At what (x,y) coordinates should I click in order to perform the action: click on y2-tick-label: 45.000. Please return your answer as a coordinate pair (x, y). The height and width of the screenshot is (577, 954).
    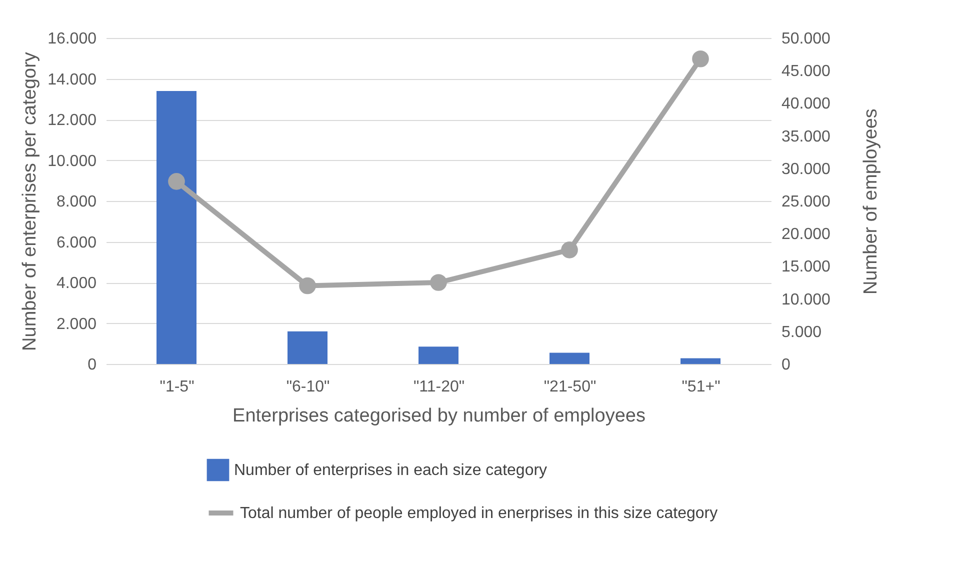
    Looking at the image, I should click on (806, 71).